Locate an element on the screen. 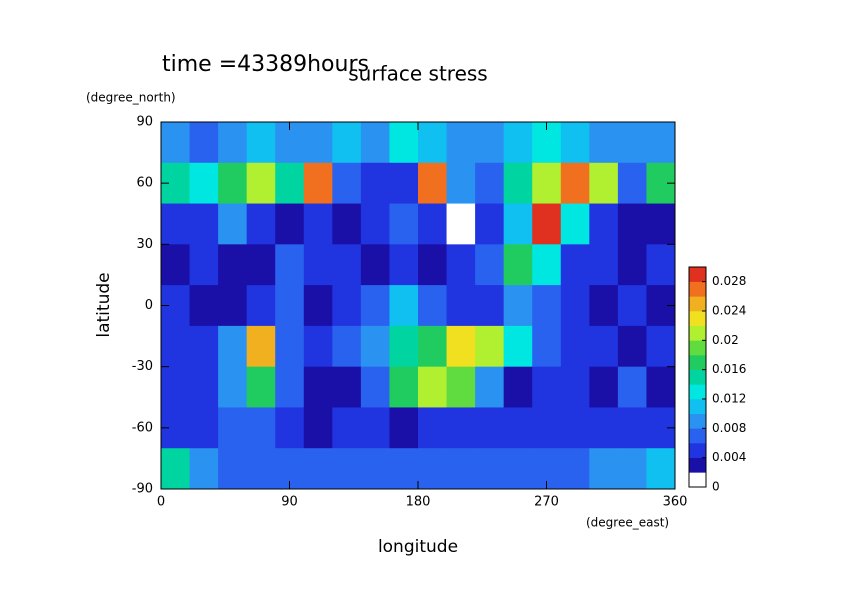  y-tick-label: 0 is located at coordinates (149, 305).